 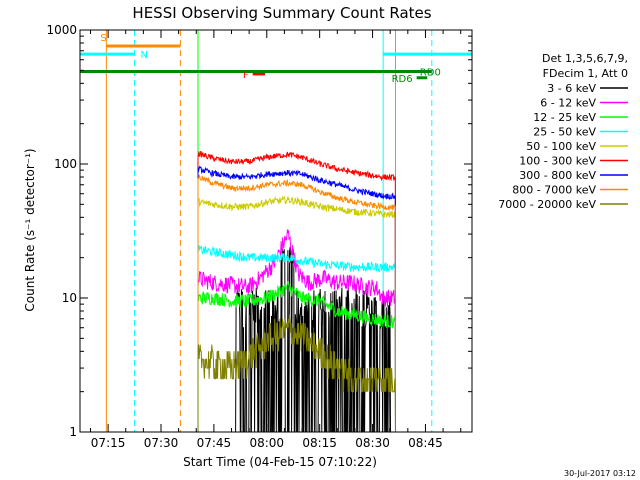 What do you see at coordinates (557, 175) in the screenshot?
I see `legend-label: 300 - 800 keV` at bounding box center [557, 175].